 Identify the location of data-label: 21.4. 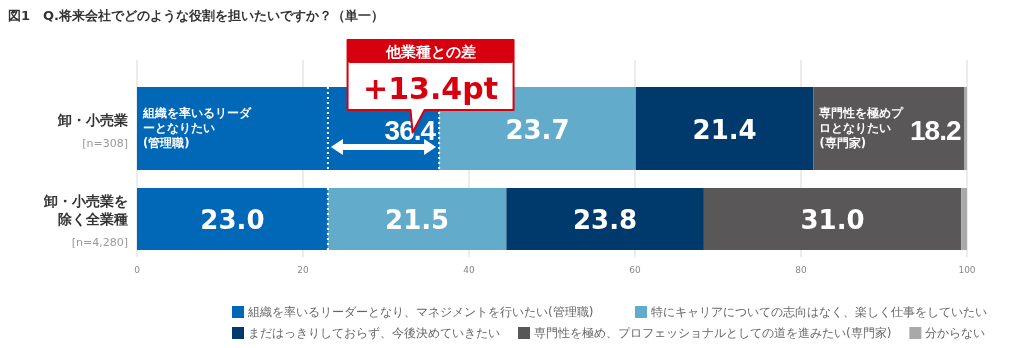
(724, 129).